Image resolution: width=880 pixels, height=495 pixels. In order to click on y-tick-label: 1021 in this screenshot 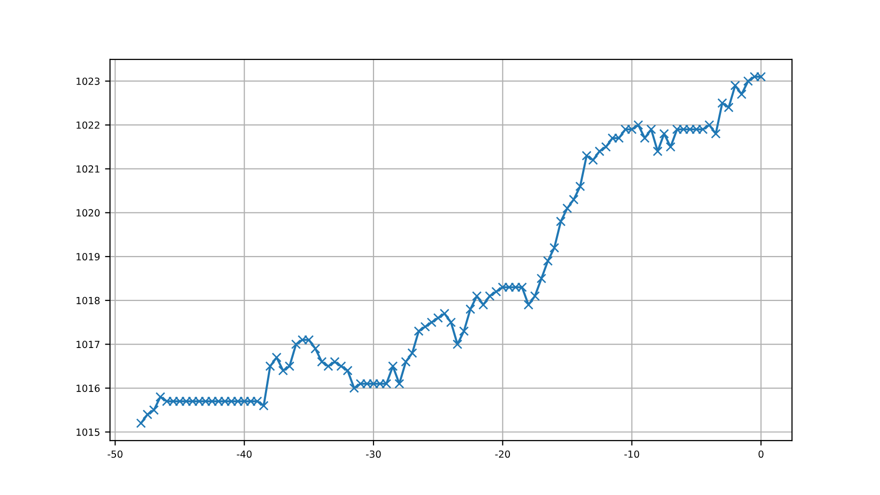, I will do `click(88, 169)`.